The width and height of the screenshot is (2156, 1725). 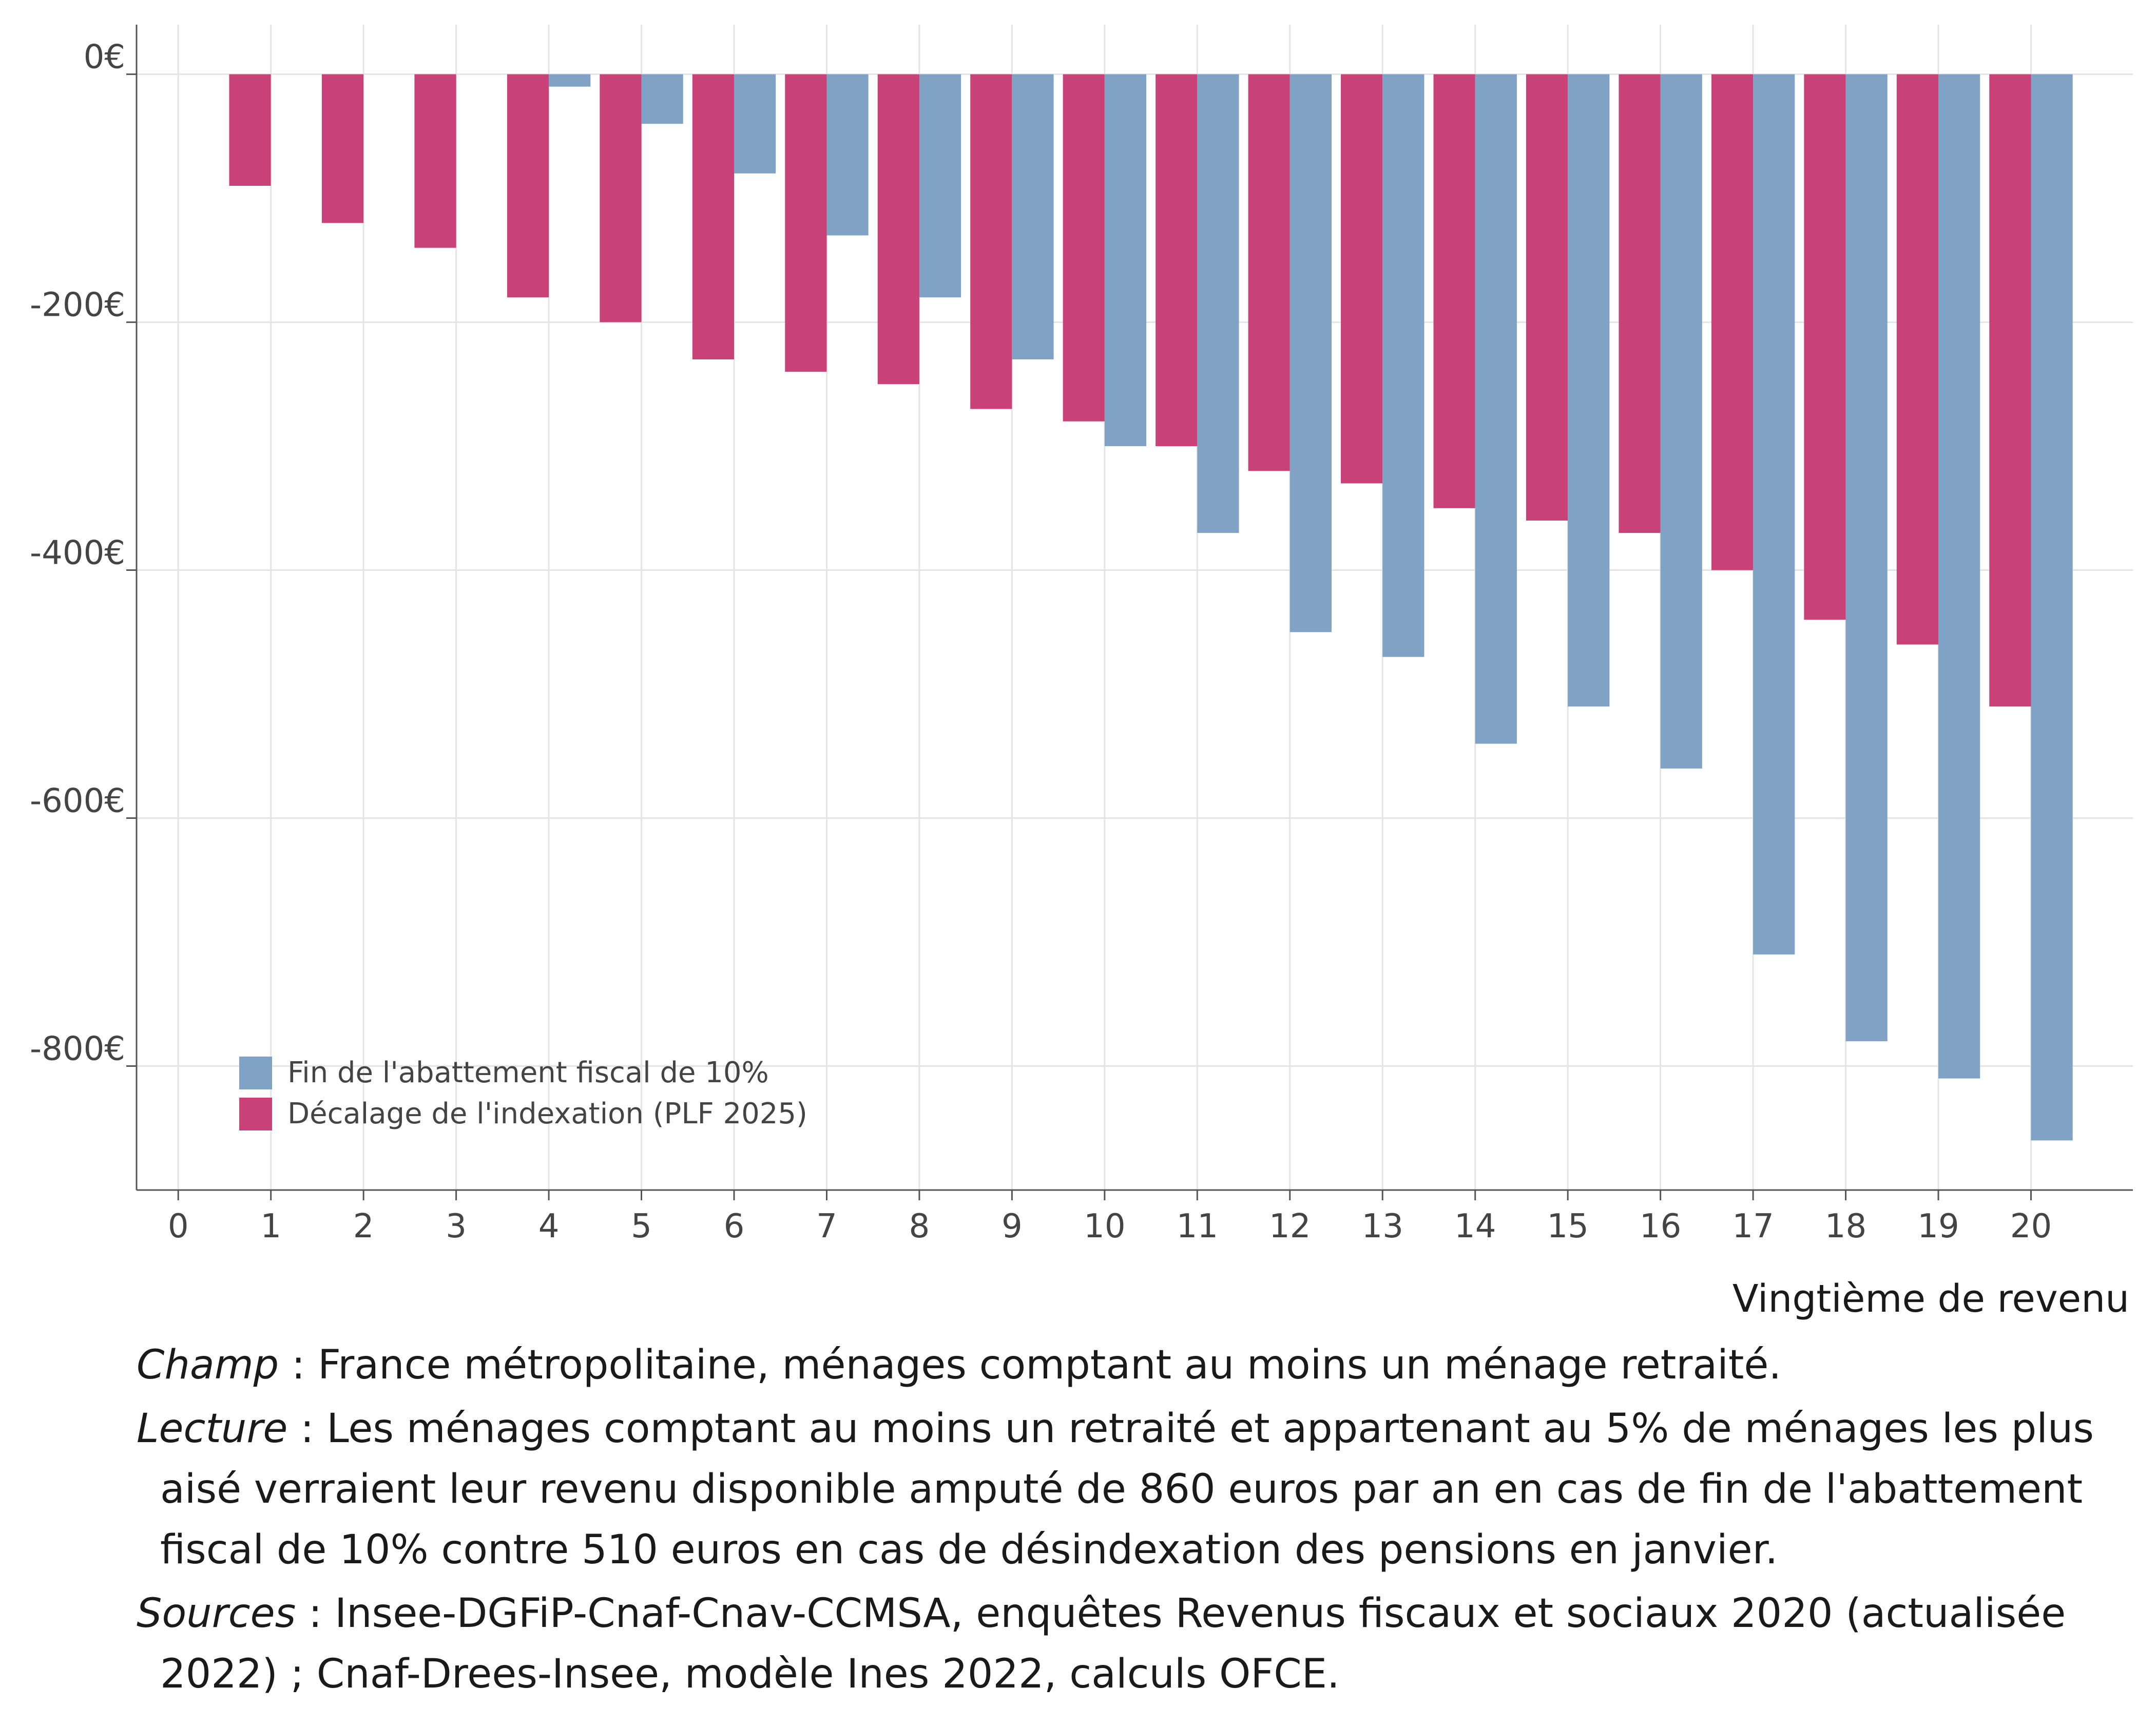 I want to click on x-tick-label: 20, so click(x=2031, y=1226).